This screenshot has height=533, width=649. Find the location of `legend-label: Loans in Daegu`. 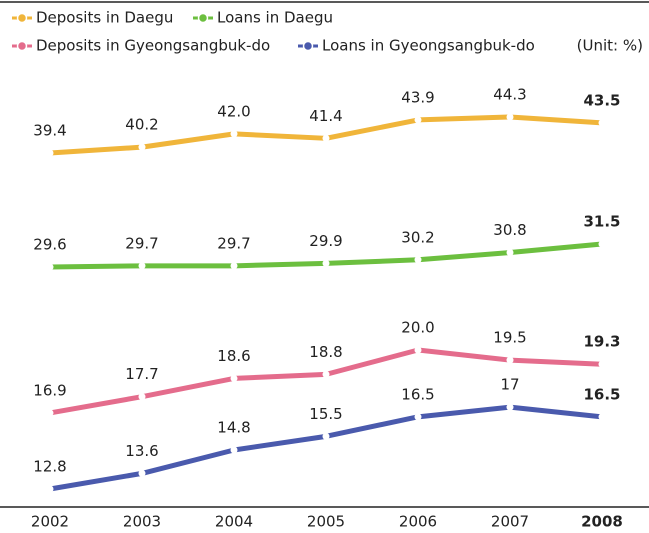

legend-label: Loans in Daegu is located at coordinates (275, 18).